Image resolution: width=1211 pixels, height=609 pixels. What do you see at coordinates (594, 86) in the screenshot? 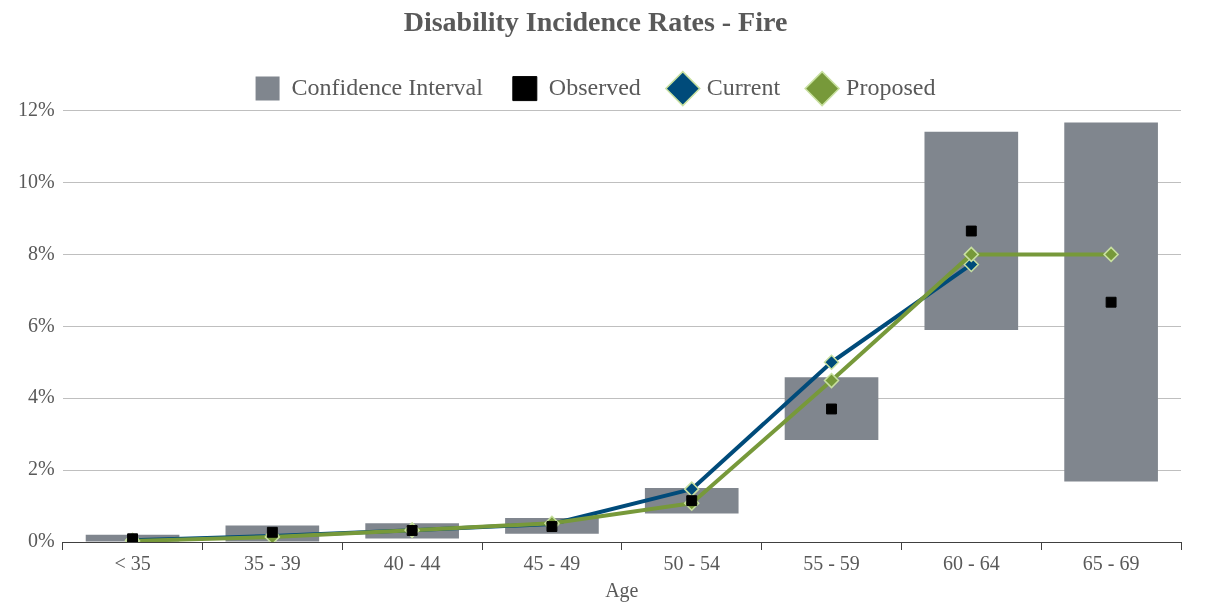
I see `legend-label: Observed` at bounding box center [594, 86].